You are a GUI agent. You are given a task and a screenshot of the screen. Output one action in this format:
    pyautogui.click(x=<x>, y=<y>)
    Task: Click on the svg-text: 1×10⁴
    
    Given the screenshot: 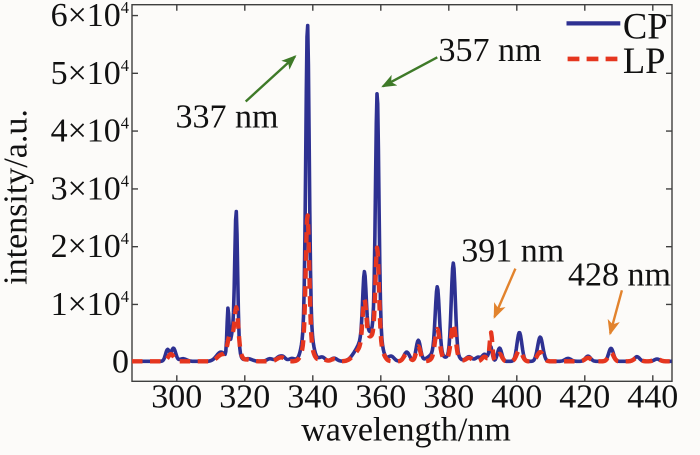 What is the action you would take?
    pyautogui.click(x=90, y=304)
    